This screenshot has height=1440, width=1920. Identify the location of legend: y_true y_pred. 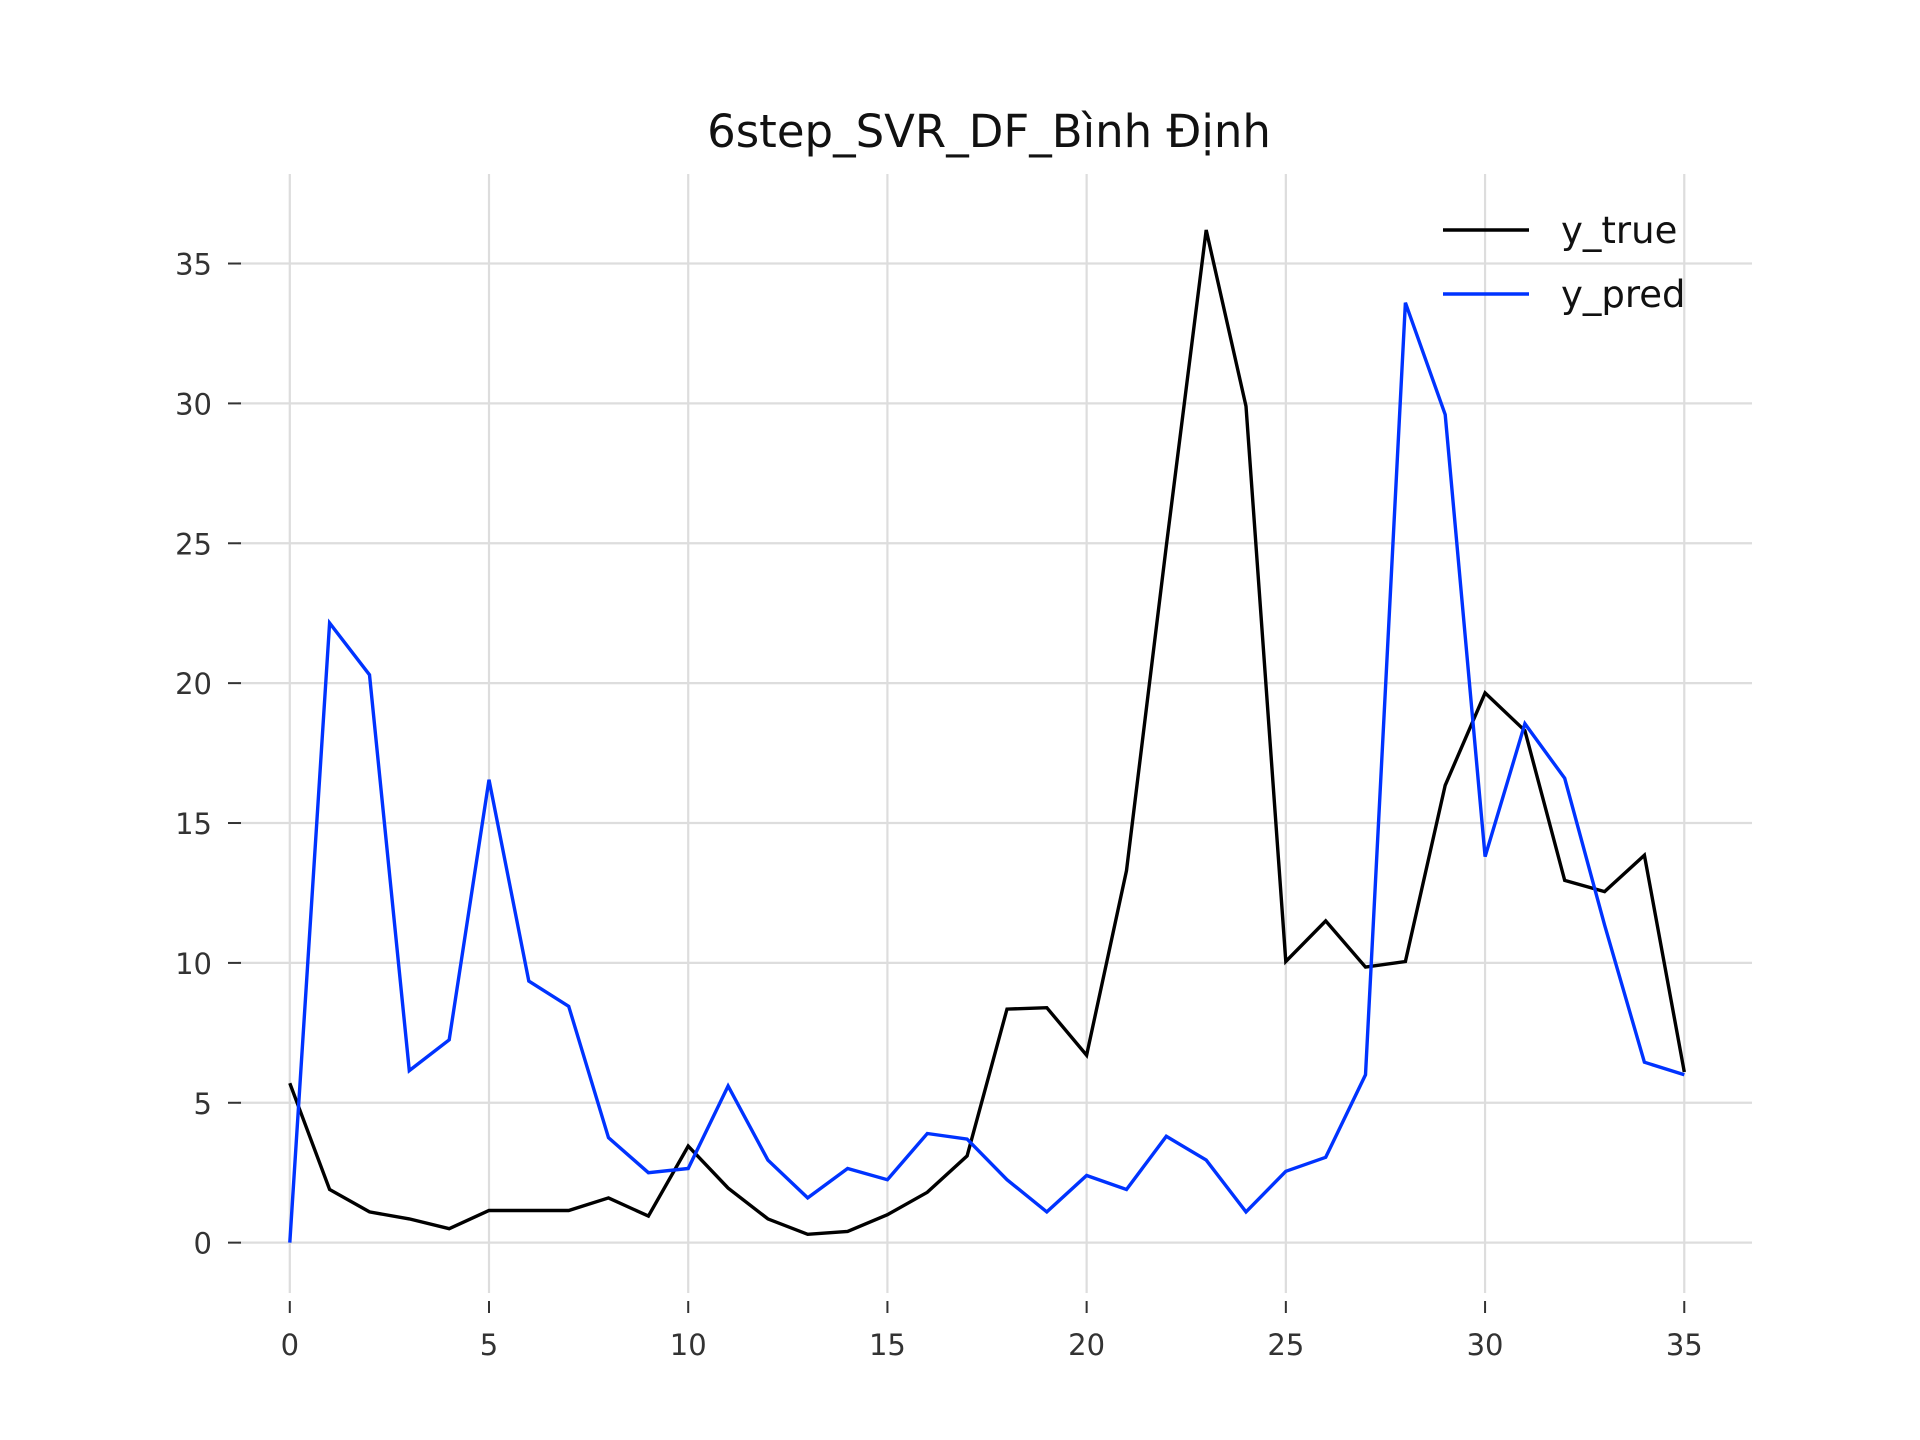
(1564, 262).